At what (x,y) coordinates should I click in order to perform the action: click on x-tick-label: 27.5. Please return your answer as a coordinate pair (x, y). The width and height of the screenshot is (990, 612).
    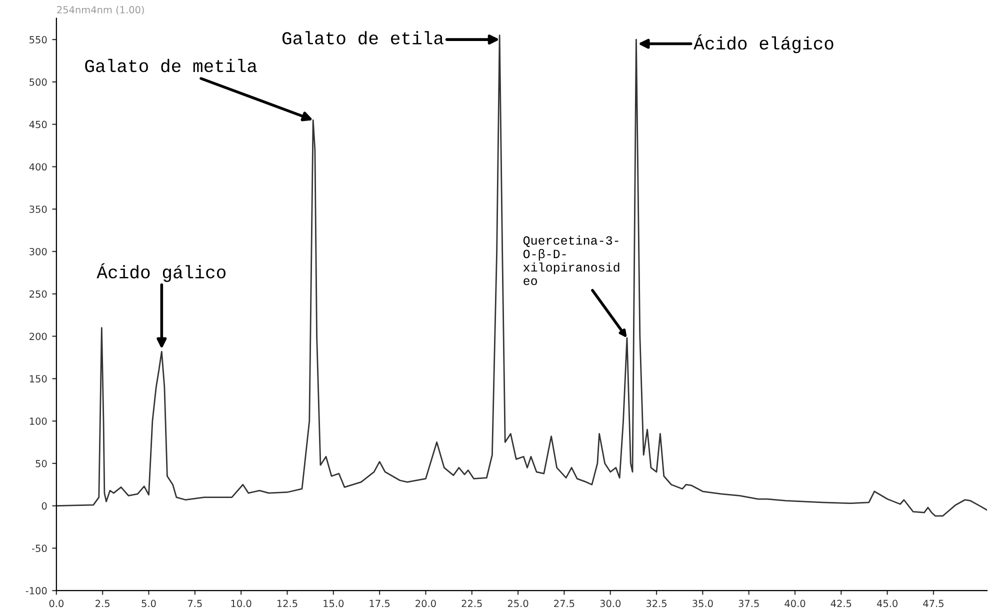
    Looking at the image, I should click on (564, 604).